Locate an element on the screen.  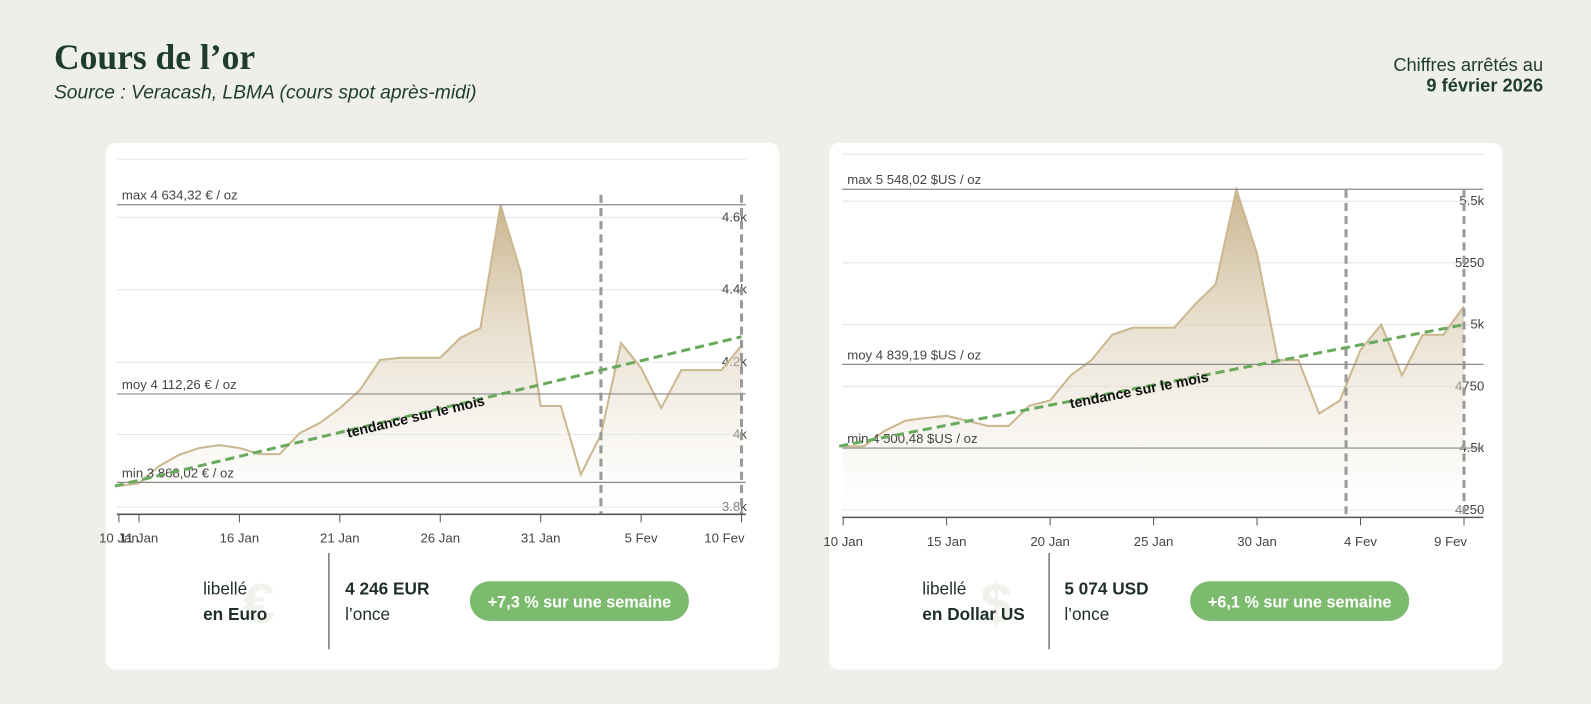
x-tick-label: 15 Jan is located at coordinates (947, 541).